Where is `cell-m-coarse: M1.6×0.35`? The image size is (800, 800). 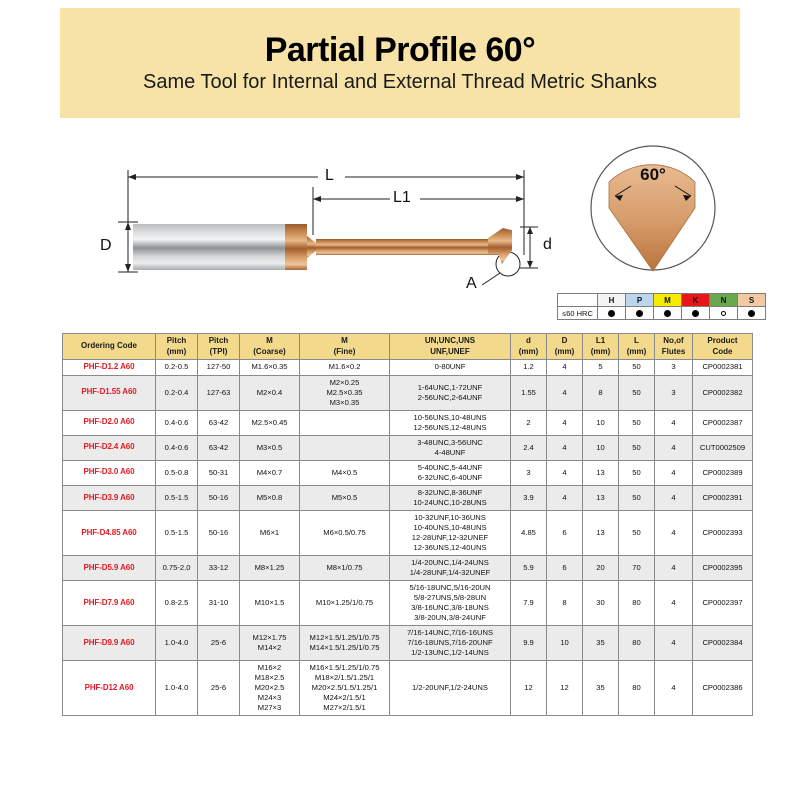
cell-m-coarse: M1.6×0.35 is located at coordinates (269, 367).